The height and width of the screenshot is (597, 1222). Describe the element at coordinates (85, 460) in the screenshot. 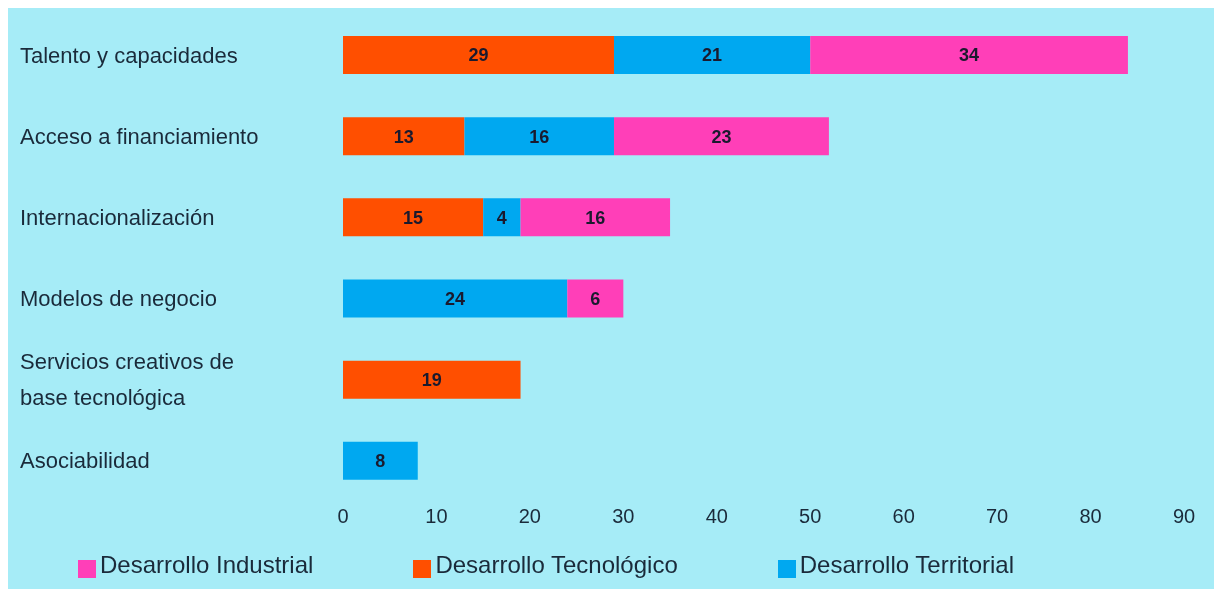

I see `y-tick-label: Asociabilidad` at that location.